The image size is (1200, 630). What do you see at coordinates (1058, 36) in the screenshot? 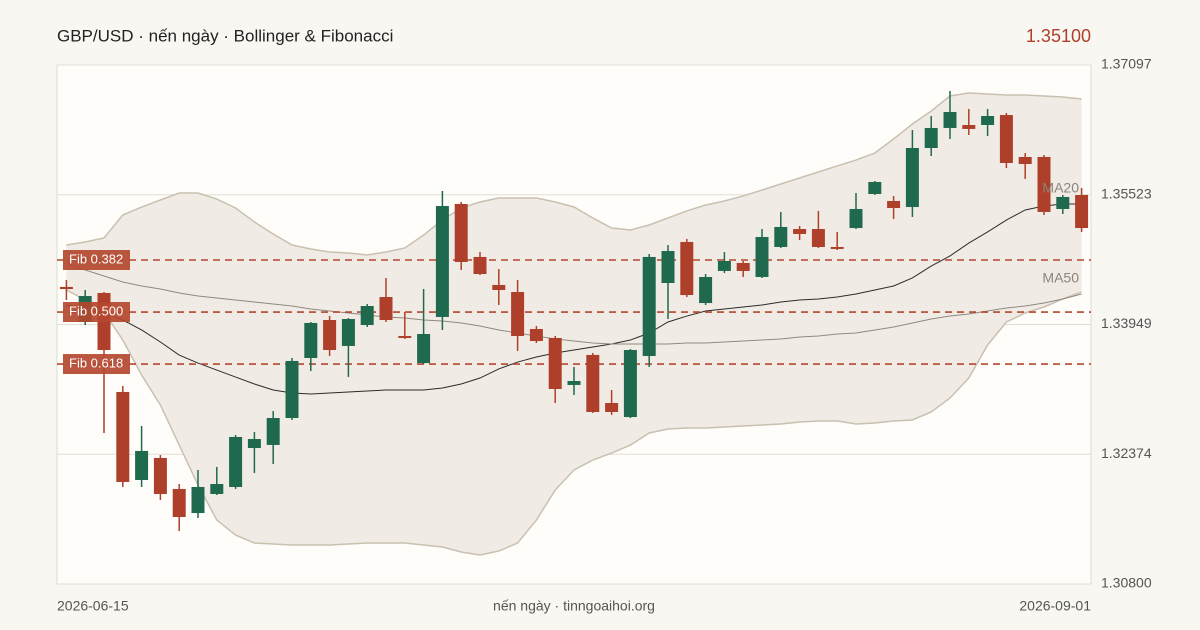
I see `last-price: 1.35100` at bounding box center [1058, 36].